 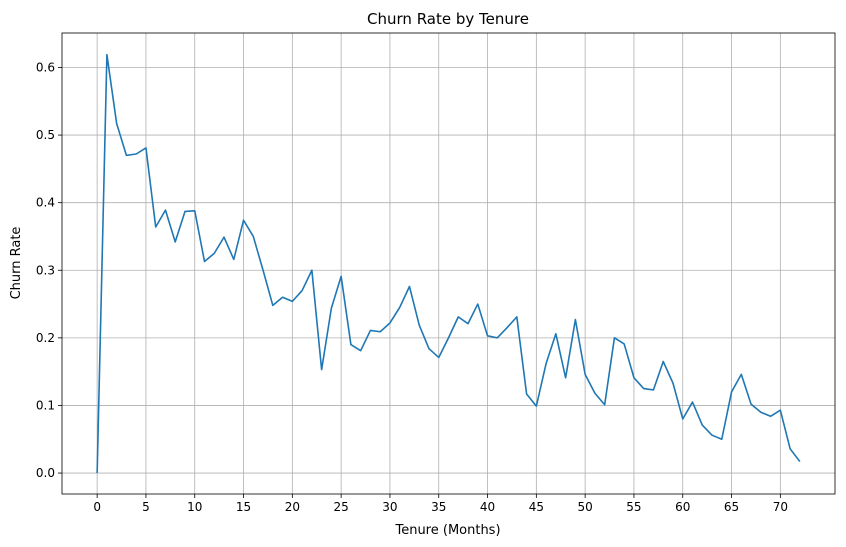 I want to click on x-tick-label: 5, so click(x=146, y=507).